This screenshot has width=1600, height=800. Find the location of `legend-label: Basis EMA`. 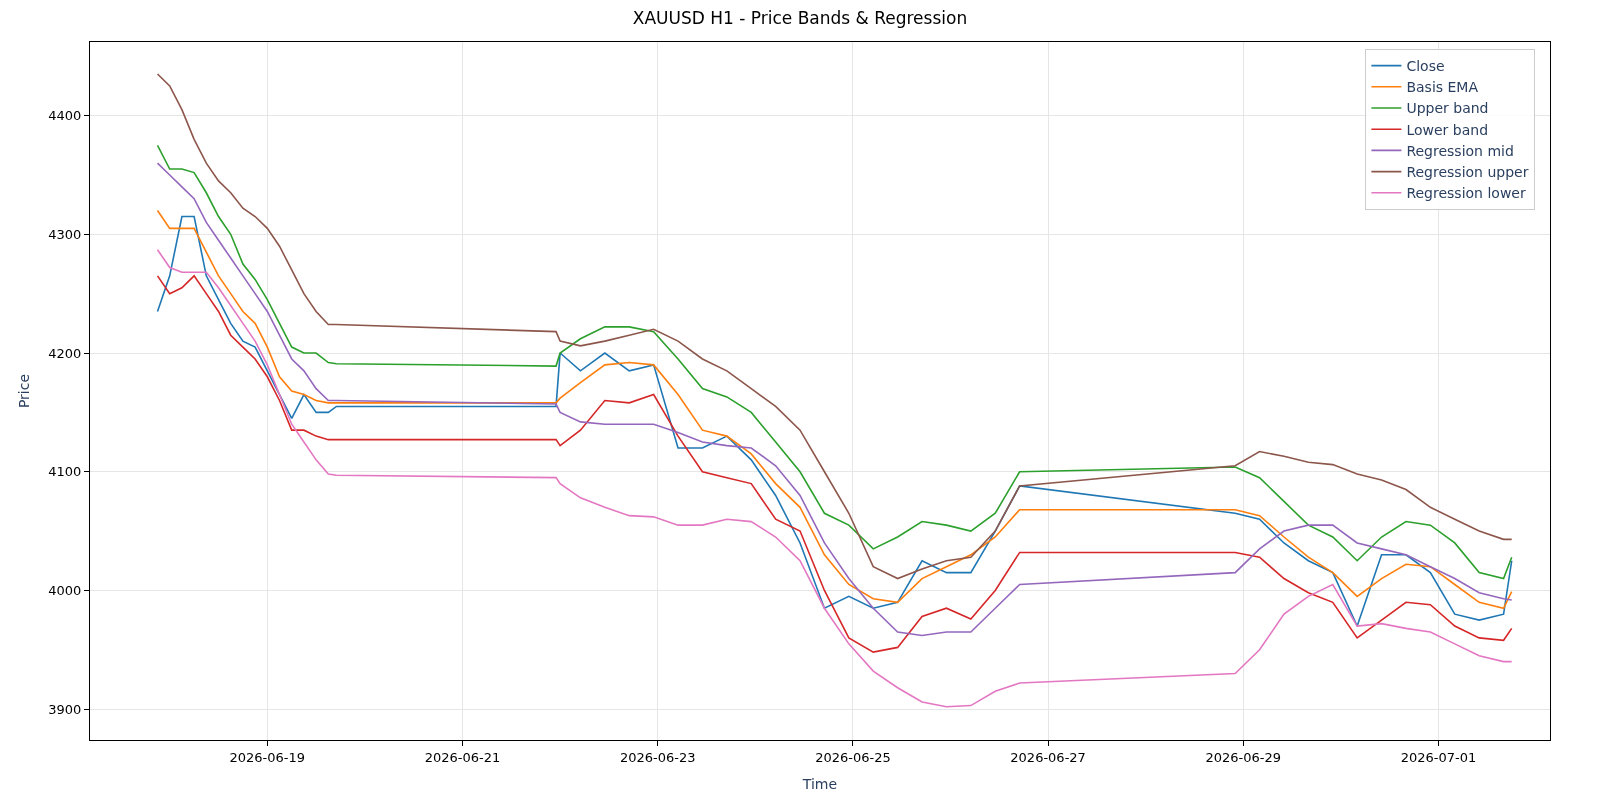

legend-label: Basis EMA is located at coordinates (1442, 87).